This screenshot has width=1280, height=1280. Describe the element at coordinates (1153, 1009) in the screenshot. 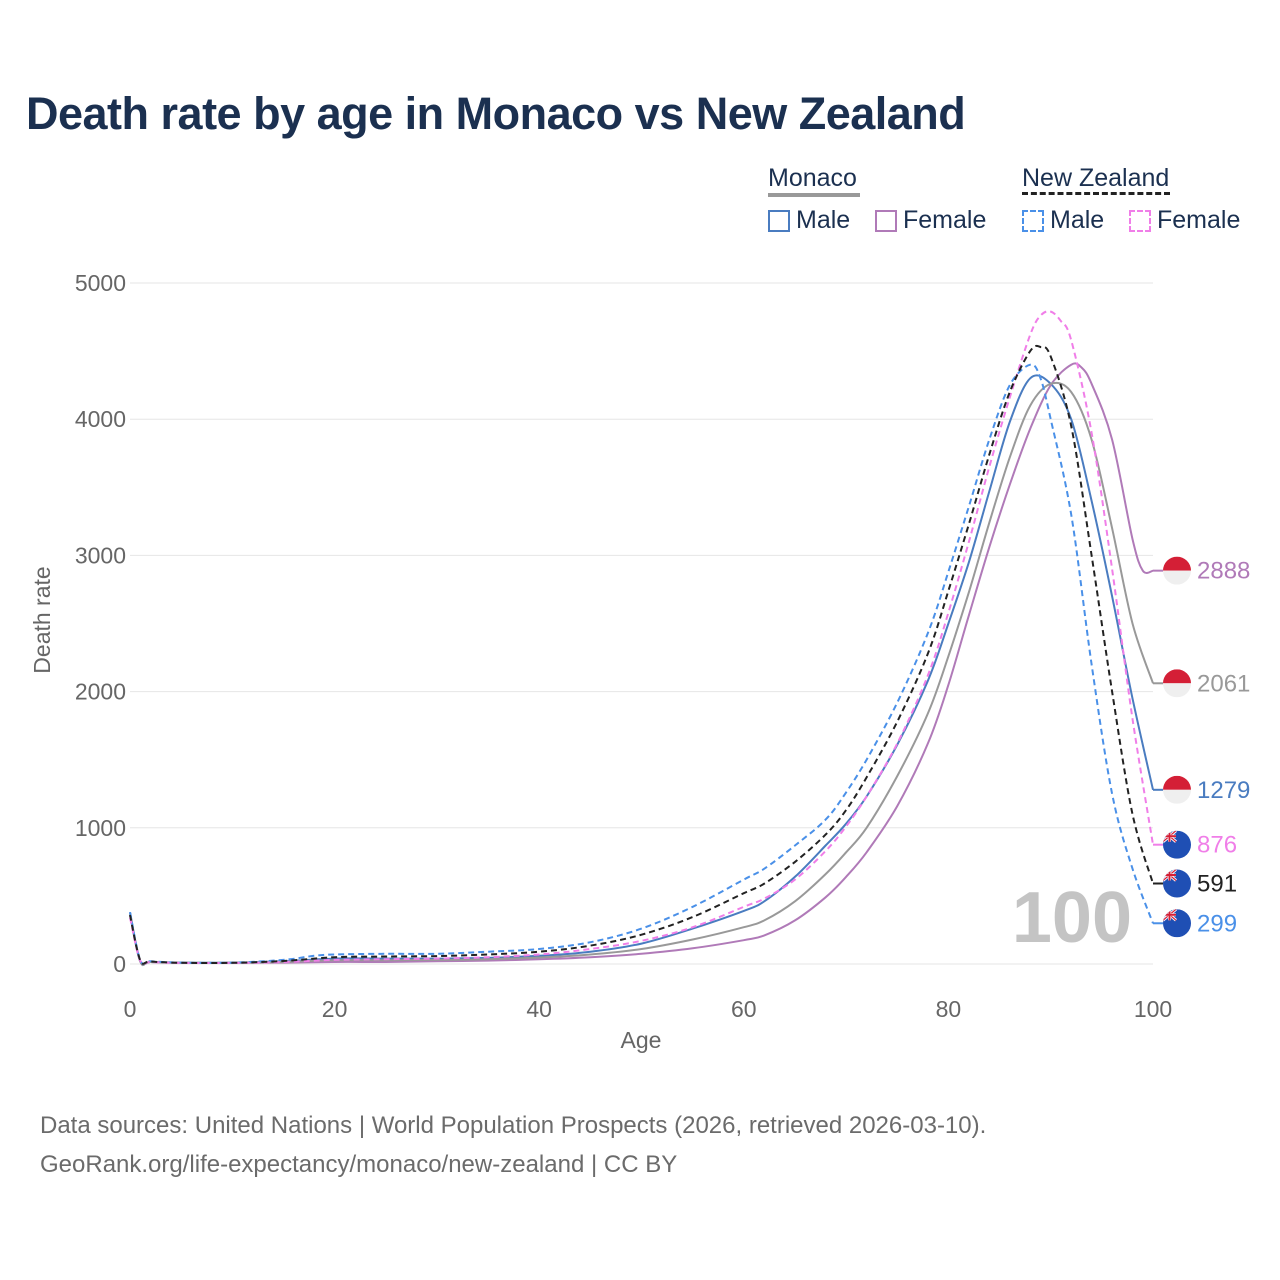

I see `x-tick-label: 100` at that location.